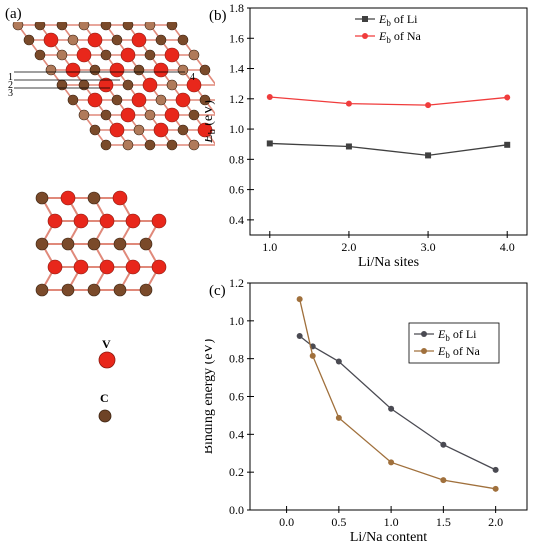 Image resolution: width=543 pixels, height=550 pixels. Describe the element at coordinates (286, 522) in the screenshot. I see `x-tick-label: 0.0` at that location.